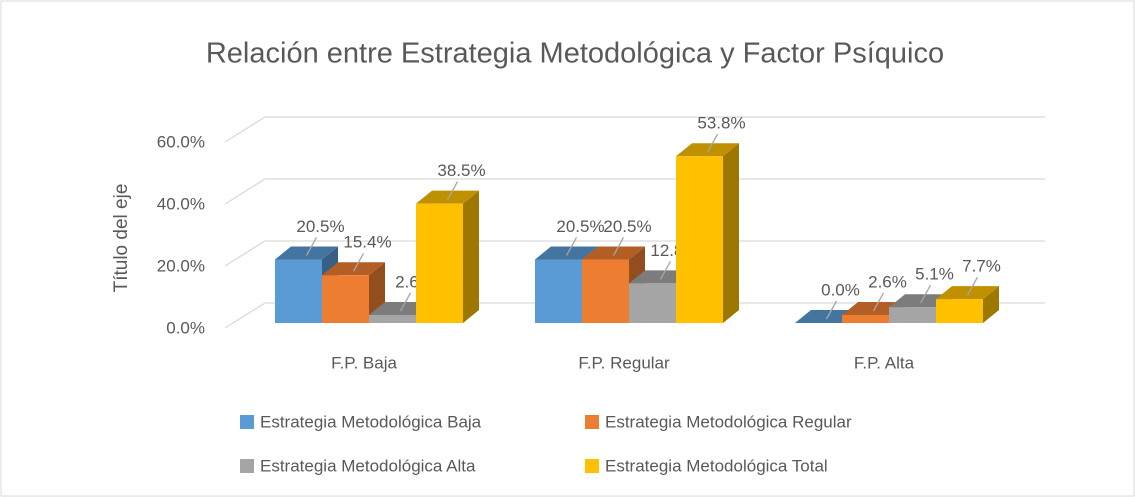  What do you see at coordinates (728, 421) in the screenshot?
I see `legend-label: Estrategia Metodológica Regular` at bounding box center [728, 421].